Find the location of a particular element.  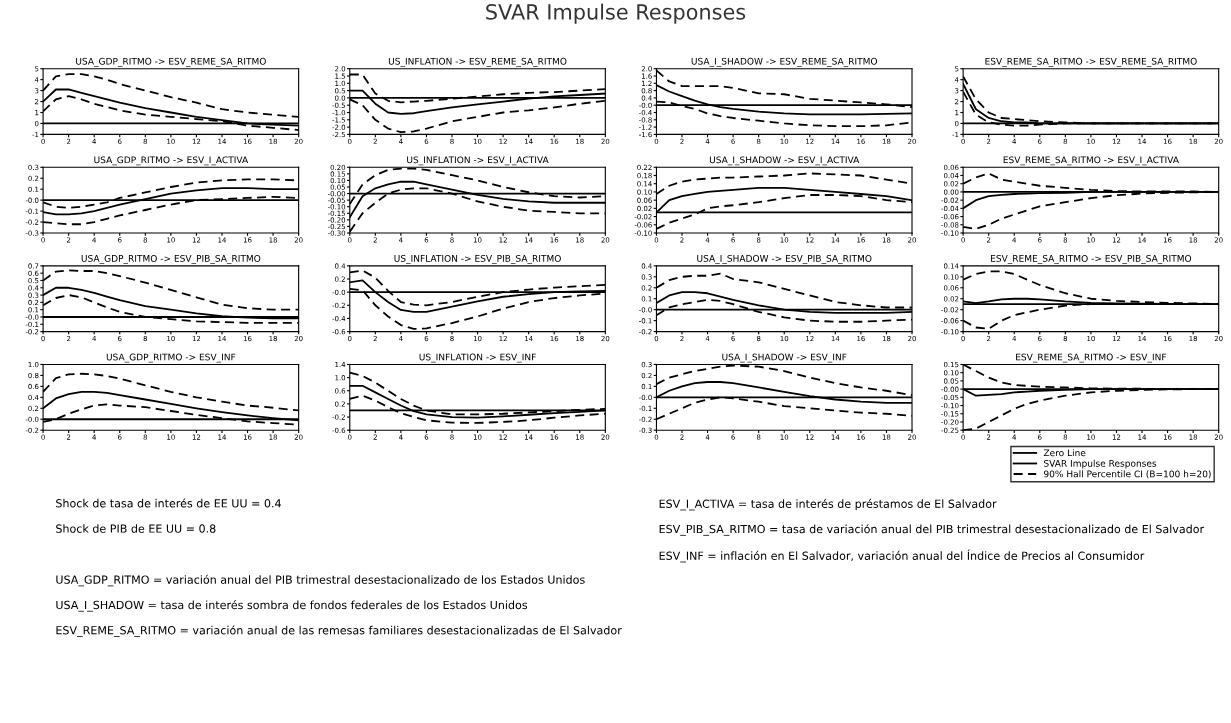

chart-title: USA_GDP_RITMO -> ESV_PIB_SA_RITMO is located at coordinates (171, 259).